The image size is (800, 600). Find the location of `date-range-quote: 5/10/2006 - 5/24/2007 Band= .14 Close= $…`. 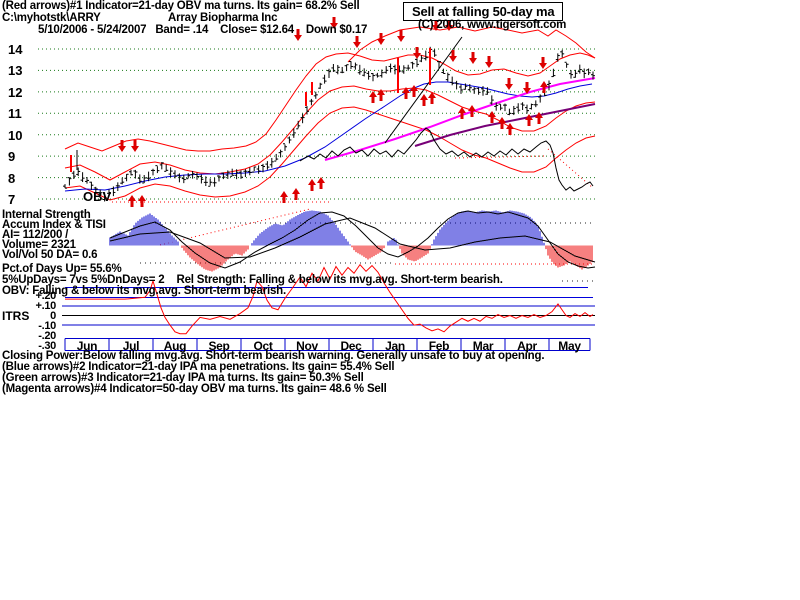

date-range-quote: 5/10/2006 - 5/24/2007 Band= .14 Close= $… is located at coordinates (203, 30).